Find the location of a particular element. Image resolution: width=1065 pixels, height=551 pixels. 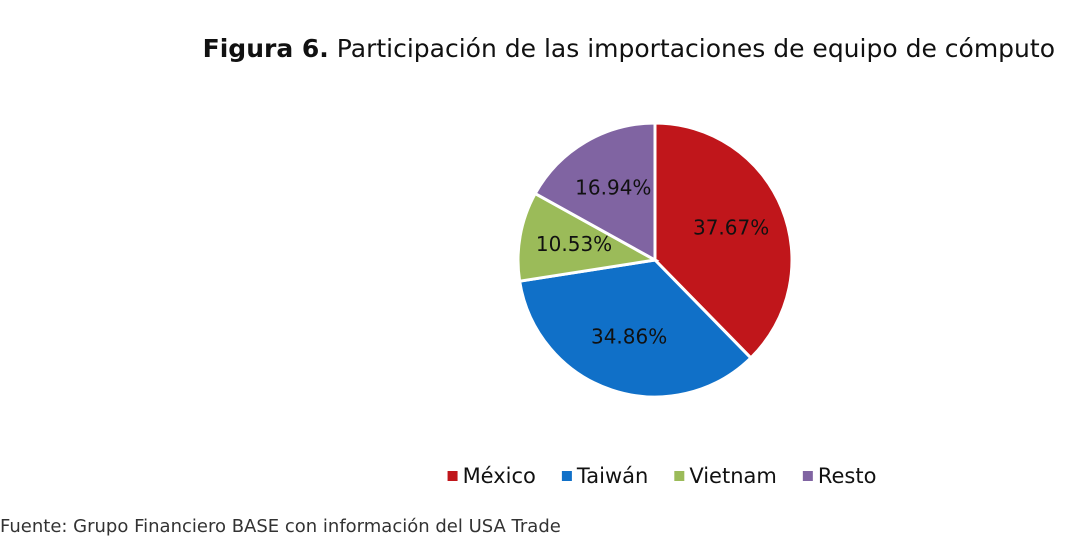

legend-label: Vietnam is located at coordinates (733, 476).